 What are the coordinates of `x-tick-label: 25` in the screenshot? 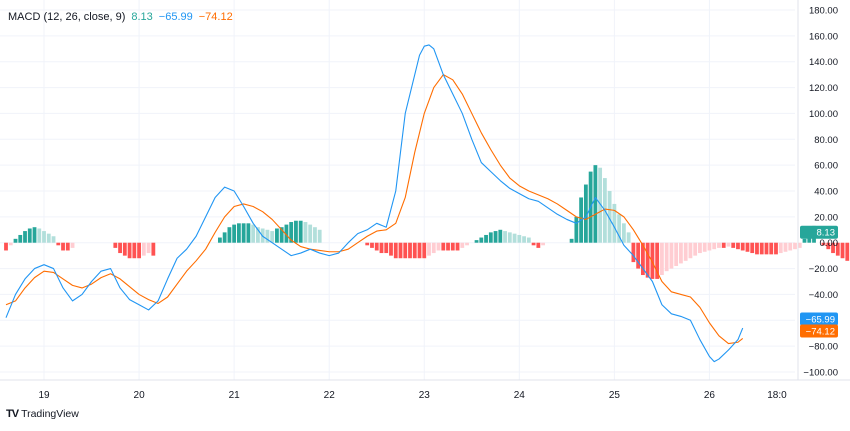 It's located at (615, 395).